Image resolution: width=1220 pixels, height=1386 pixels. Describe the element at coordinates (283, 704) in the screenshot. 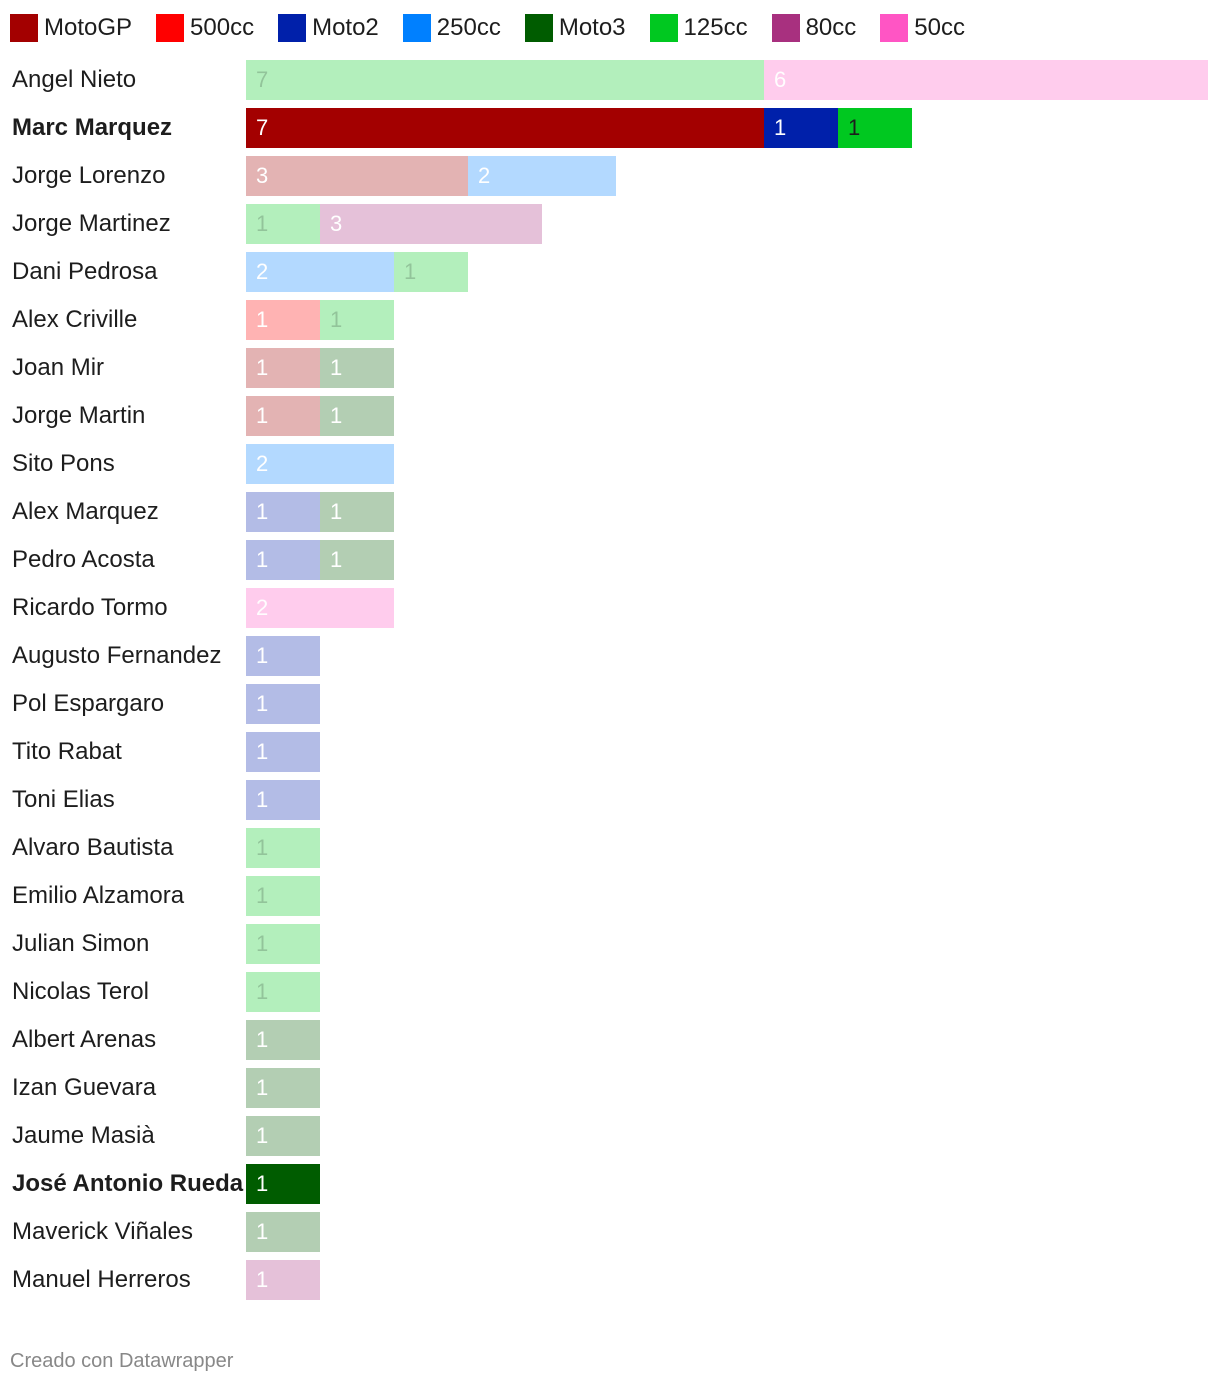

I see `bar-pol-espargaro-moto2: 1` at that location.